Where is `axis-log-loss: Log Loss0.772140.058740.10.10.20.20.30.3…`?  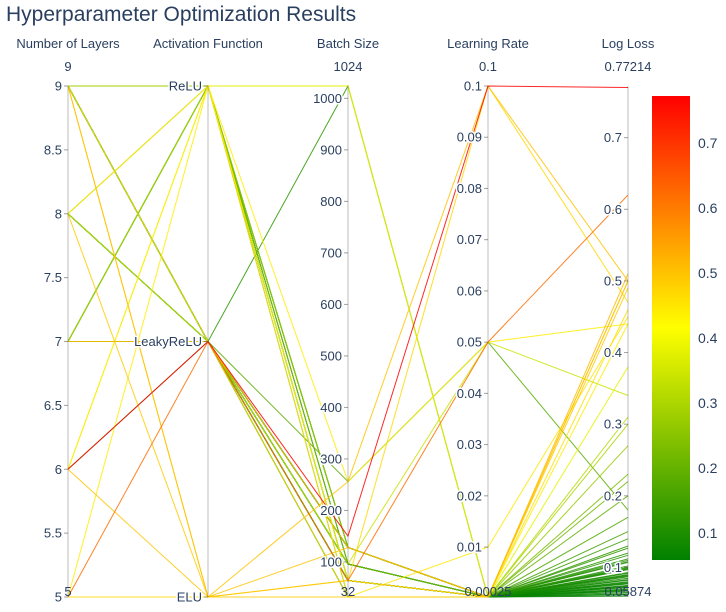 axis-log-loss: Log Loss0.772140.058740.10.10.20.20.30.3… is located at coordinates (628, 317).